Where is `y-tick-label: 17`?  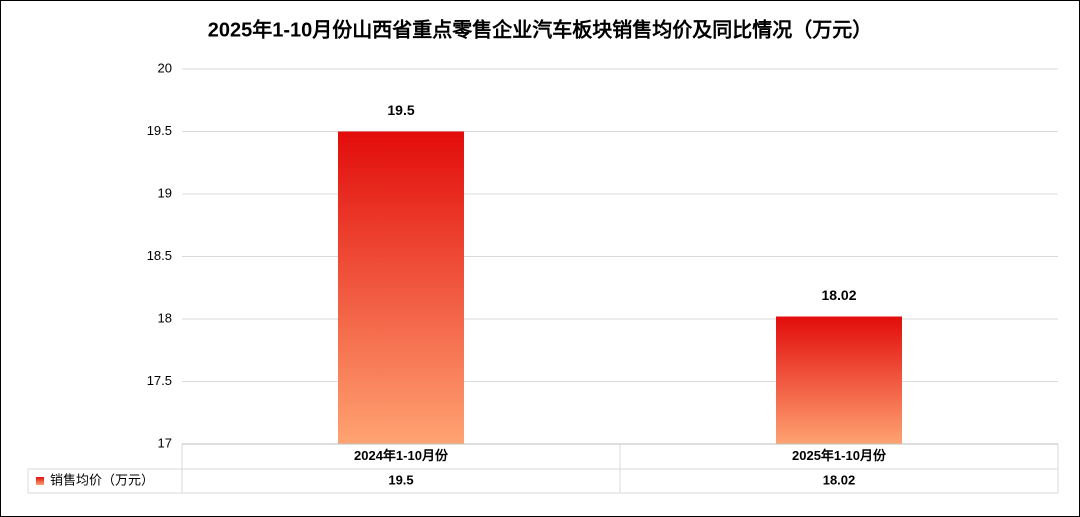
y-tick-label: 17 is located at coordinates (165, 442).